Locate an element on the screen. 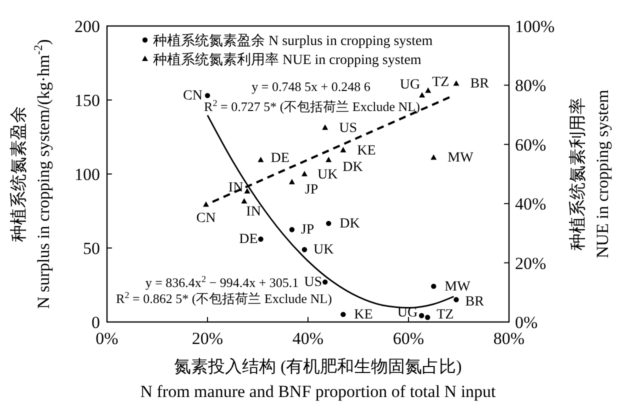  x-tick-label: 20% is located at coordinates (208, 338).